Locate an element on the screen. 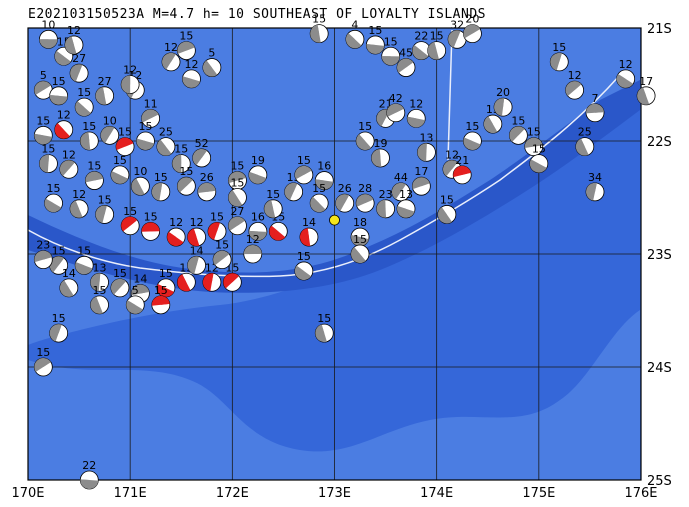 The height and width of the screenshot is (507, 689). depth-label: 45 is located at coordinates (406, 53).